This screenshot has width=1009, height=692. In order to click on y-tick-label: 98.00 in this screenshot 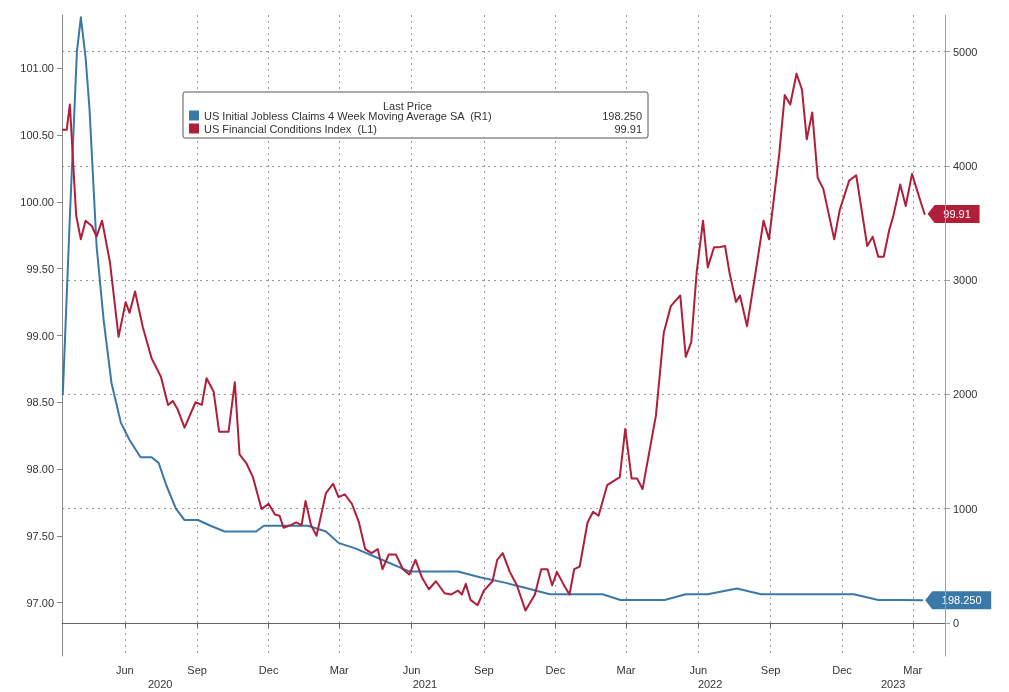, I will do `click(40, 469)`.